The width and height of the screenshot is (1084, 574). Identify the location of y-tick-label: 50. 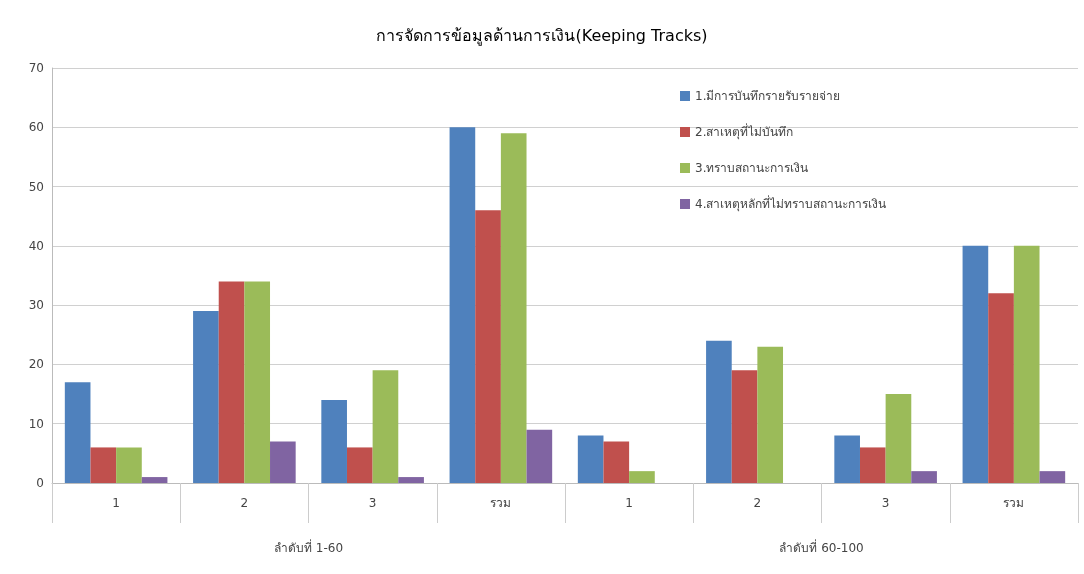
(36, 186).